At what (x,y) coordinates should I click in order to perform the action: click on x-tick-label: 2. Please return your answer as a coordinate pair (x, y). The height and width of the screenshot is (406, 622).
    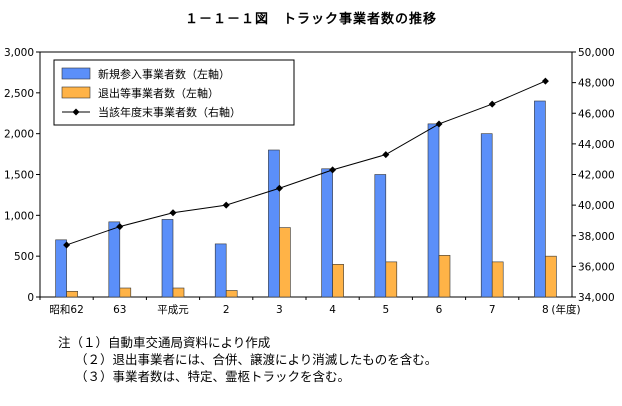
    Looking at the image, I should click on (226, 310).